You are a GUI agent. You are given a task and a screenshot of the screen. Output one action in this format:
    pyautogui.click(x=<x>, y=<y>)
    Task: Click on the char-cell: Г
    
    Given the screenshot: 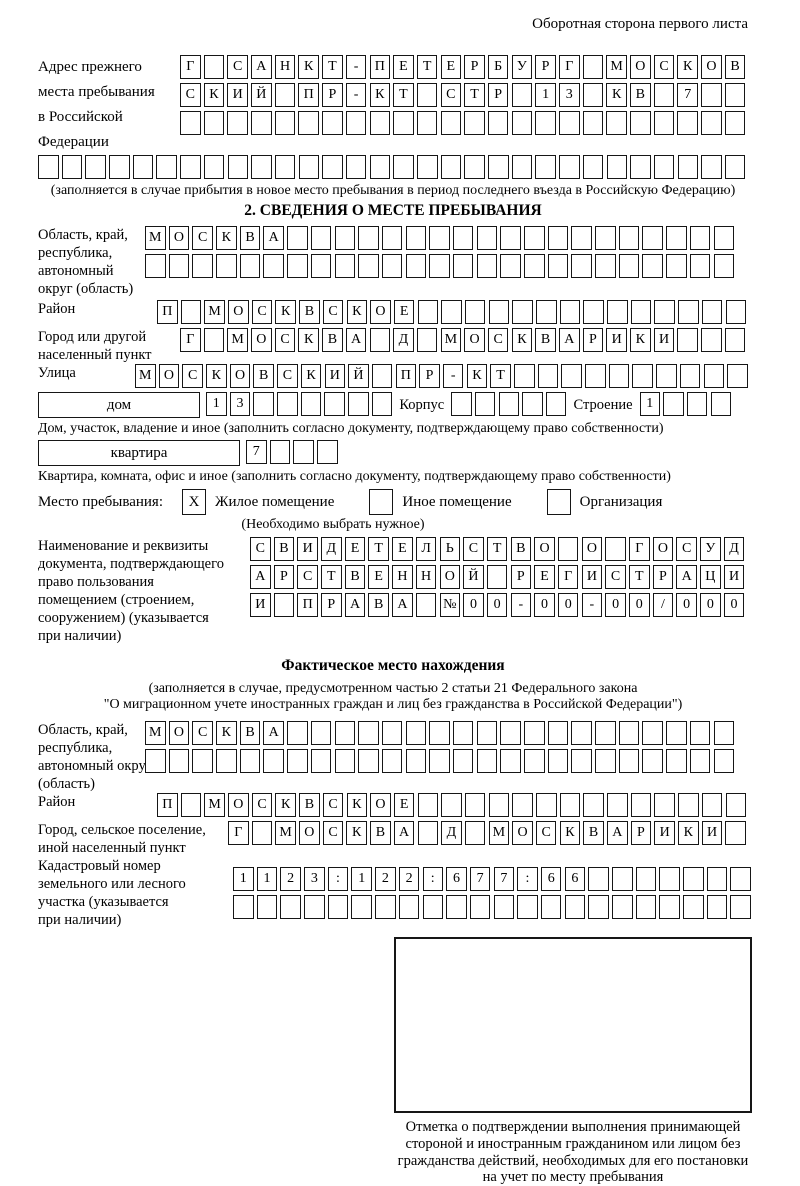 What is the action you would take?
    pyautogui.click(x=639, y=549)
    